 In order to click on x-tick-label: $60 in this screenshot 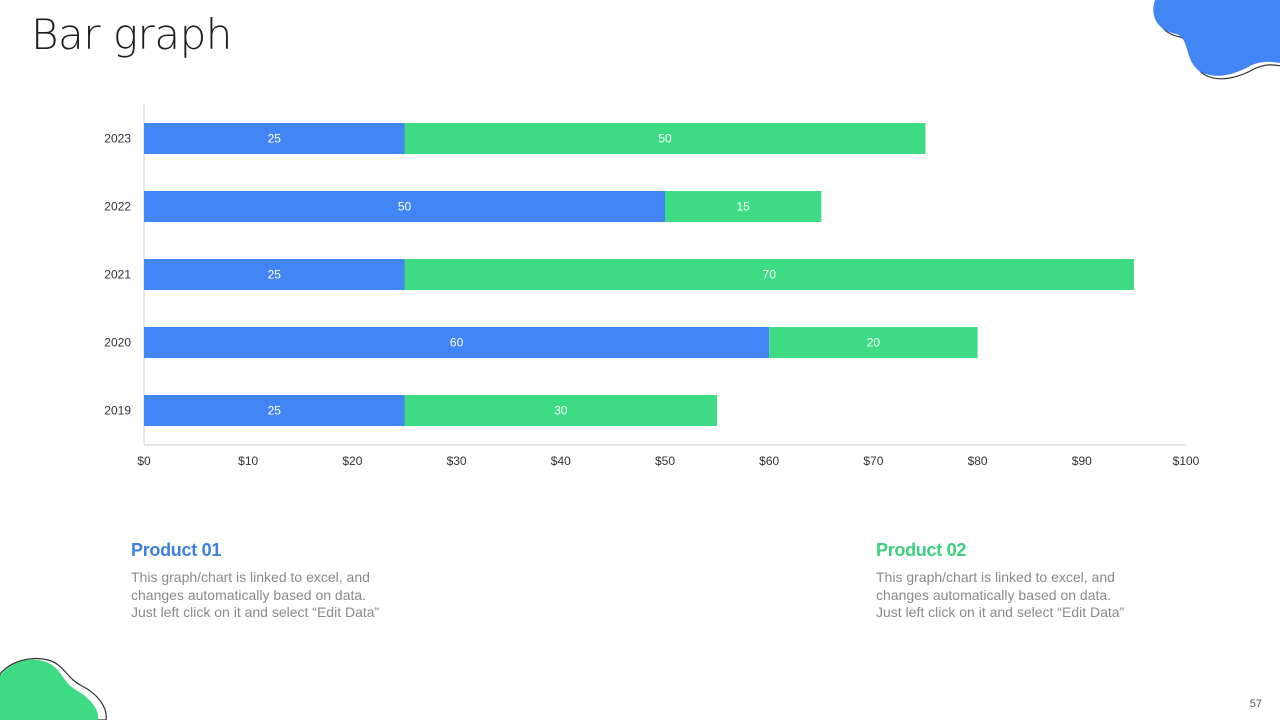, I will do `click(769, 461)`.